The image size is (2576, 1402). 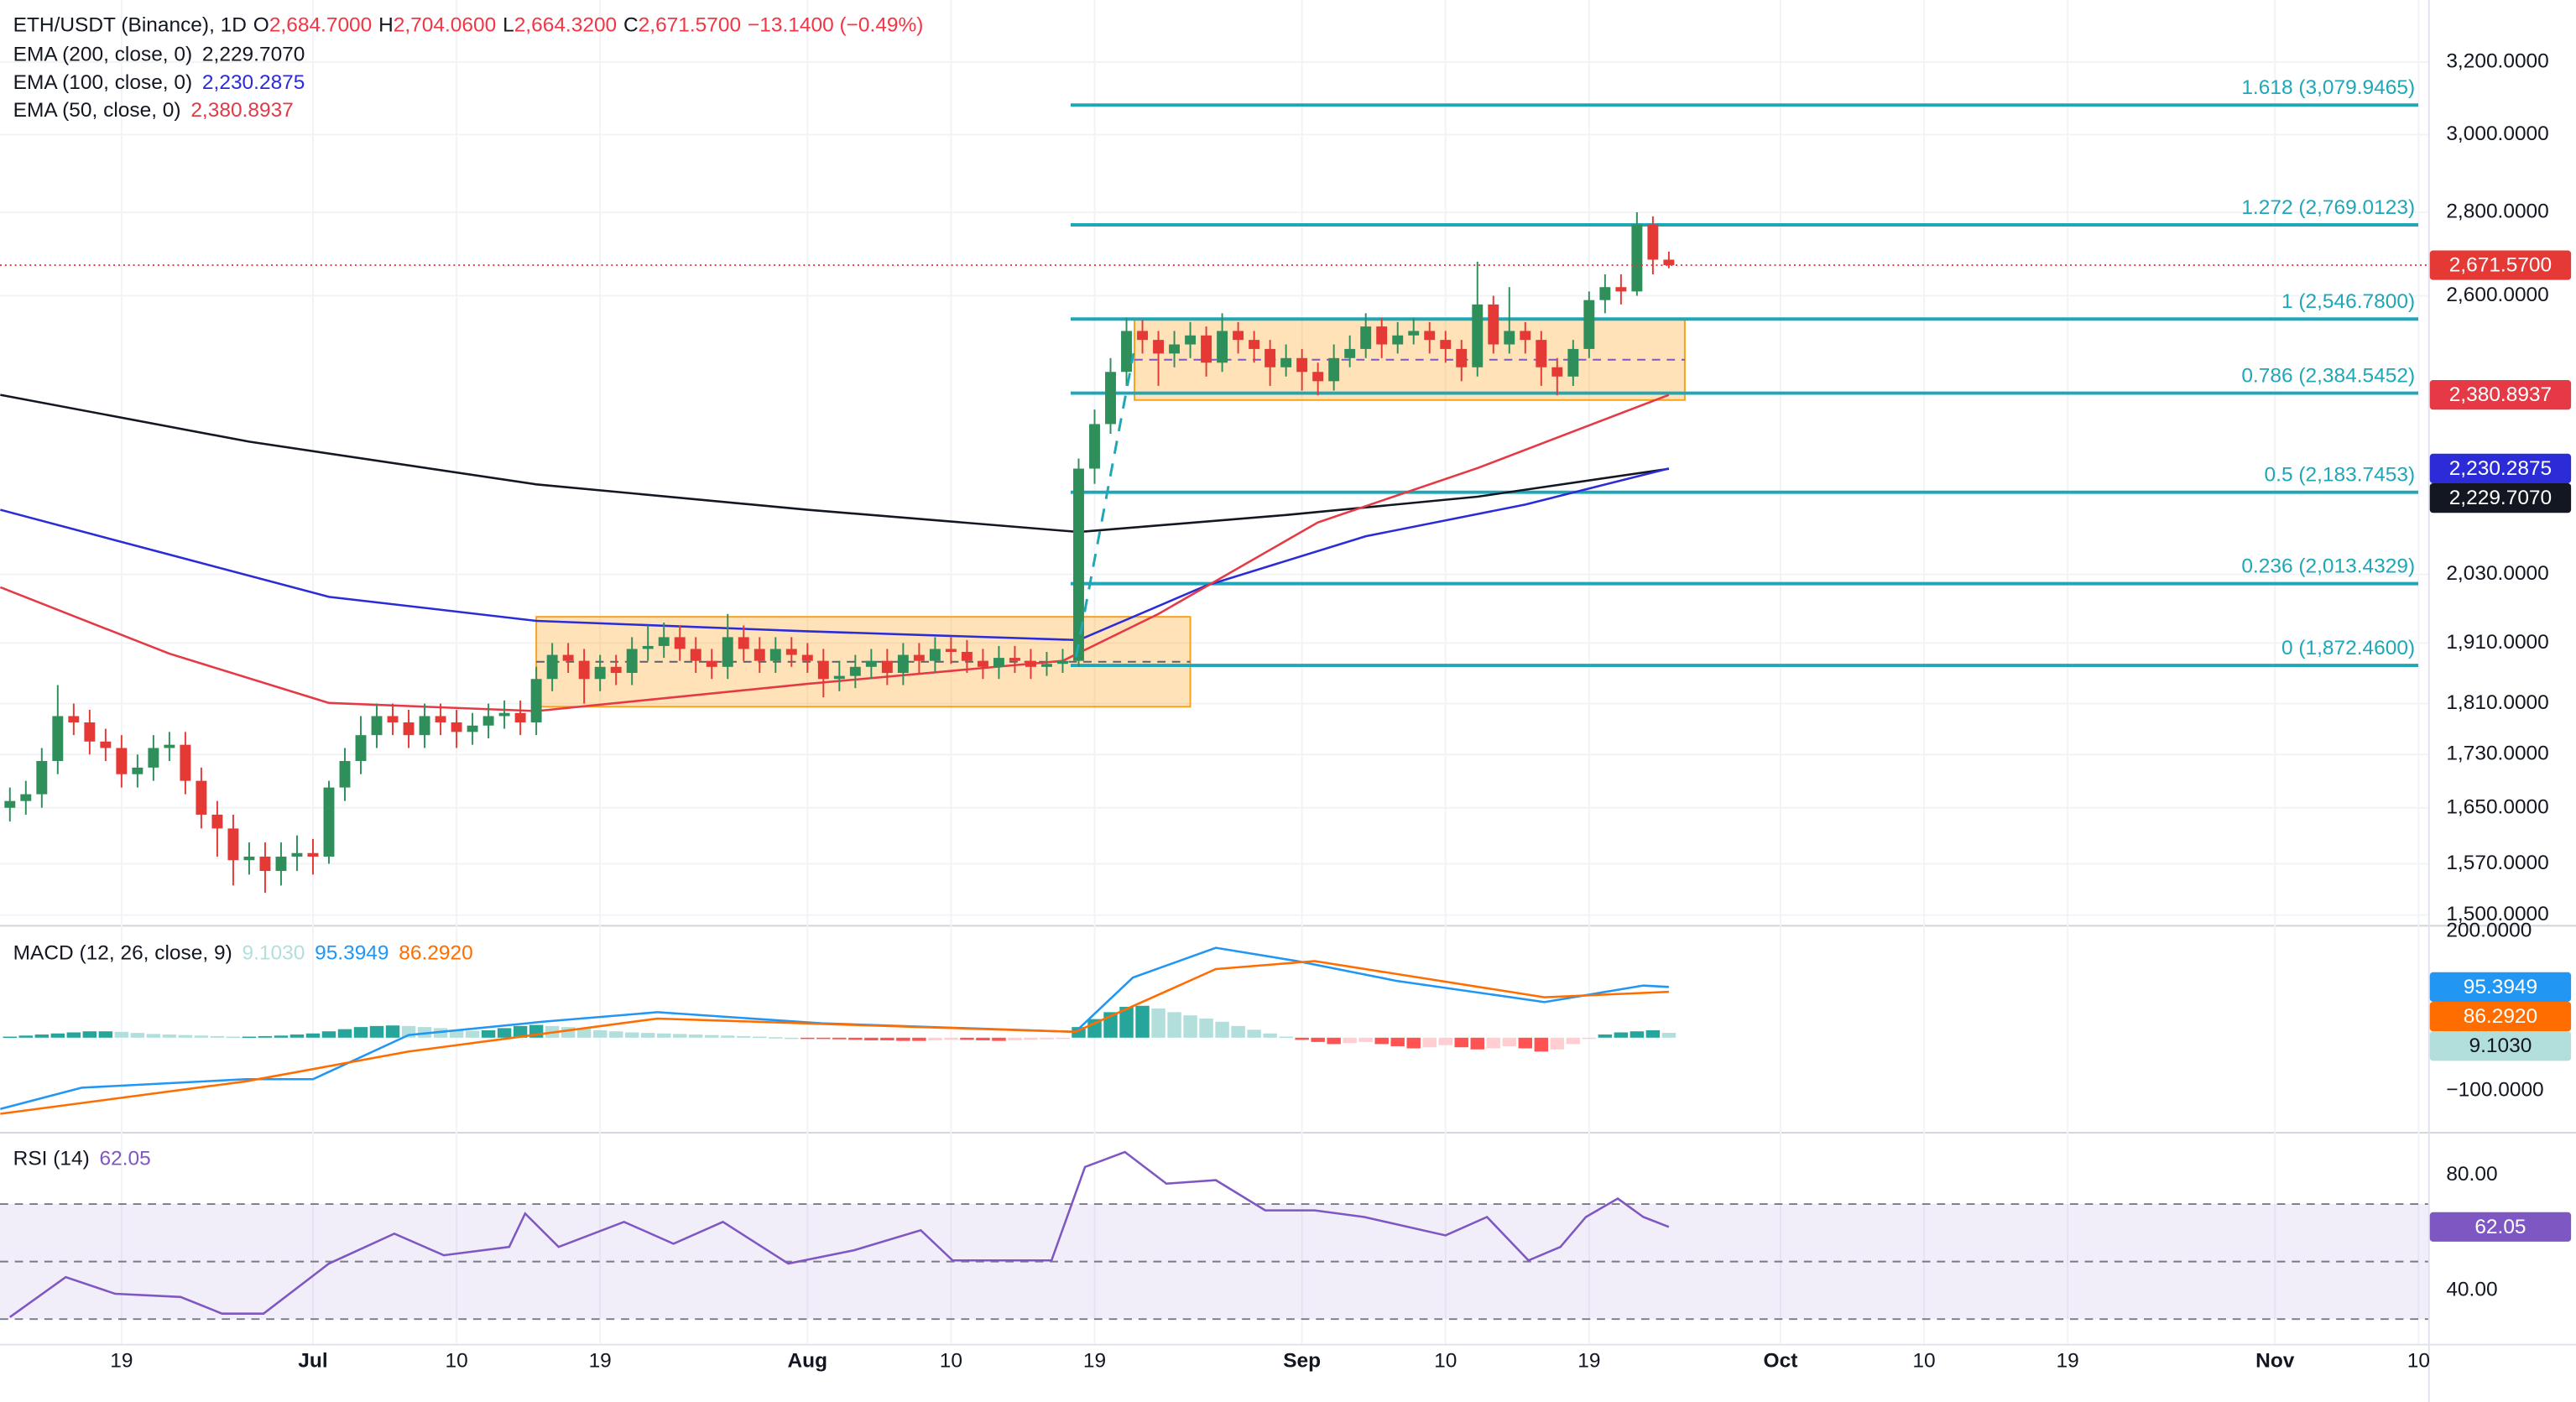 I want to click on ema-badge-bg, so click(x=2500, y=468).